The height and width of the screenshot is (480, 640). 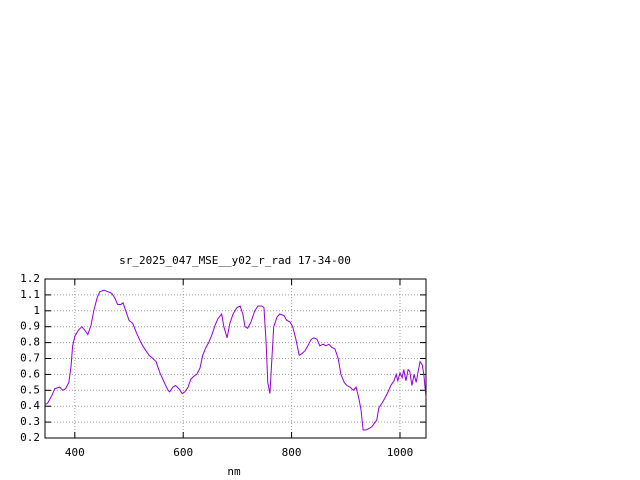 I want to click on y-tick-label: 0.8, so click(x=30, y=342).